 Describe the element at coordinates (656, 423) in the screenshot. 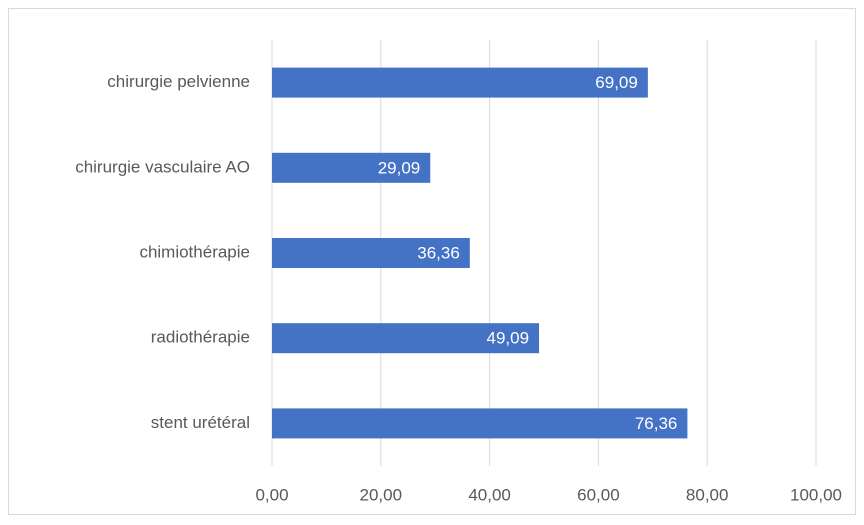

I see `data-label: 76,36` at that location.